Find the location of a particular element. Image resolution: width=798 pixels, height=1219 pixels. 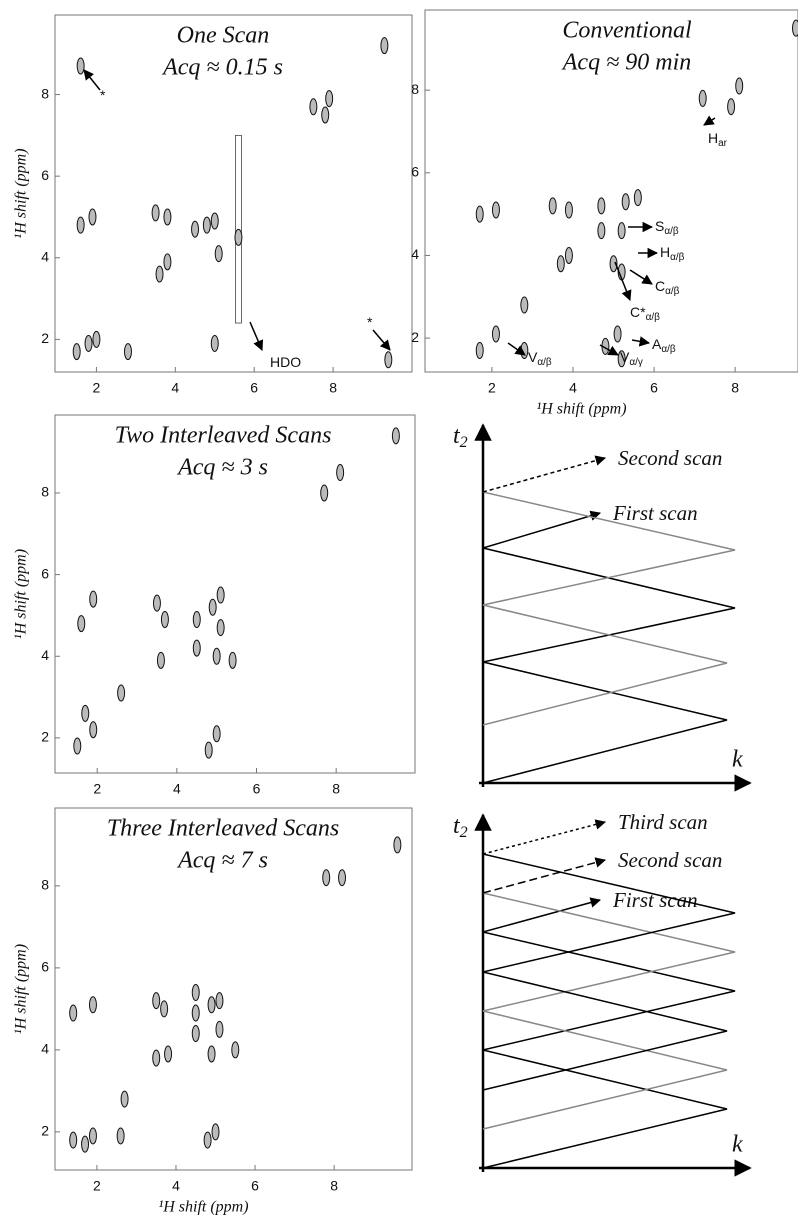

y-axis-label: ¹H shift (ppm) is located at coordinates (21, 989).